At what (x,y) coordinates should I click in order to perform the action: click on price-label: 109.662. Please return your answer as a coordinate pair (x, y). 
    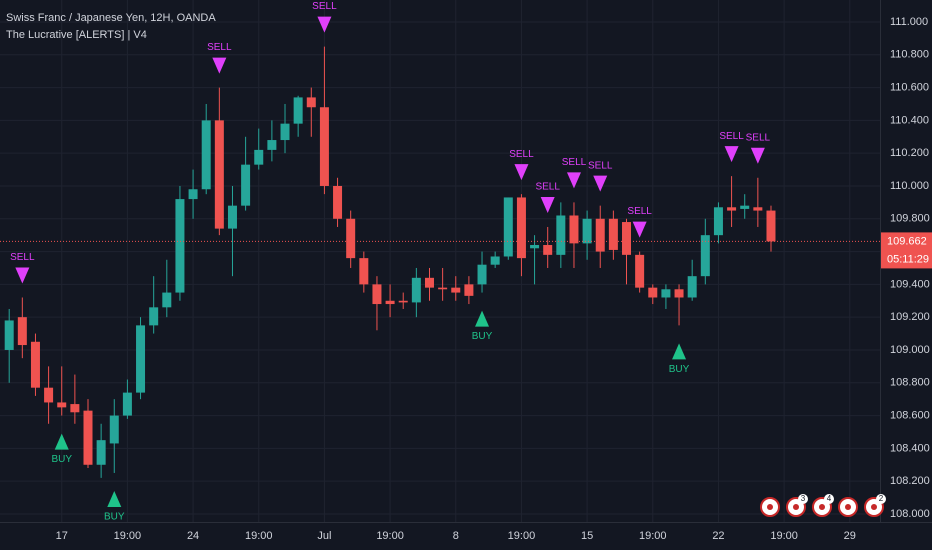
    Looking at the image, I should click on (907, 241).